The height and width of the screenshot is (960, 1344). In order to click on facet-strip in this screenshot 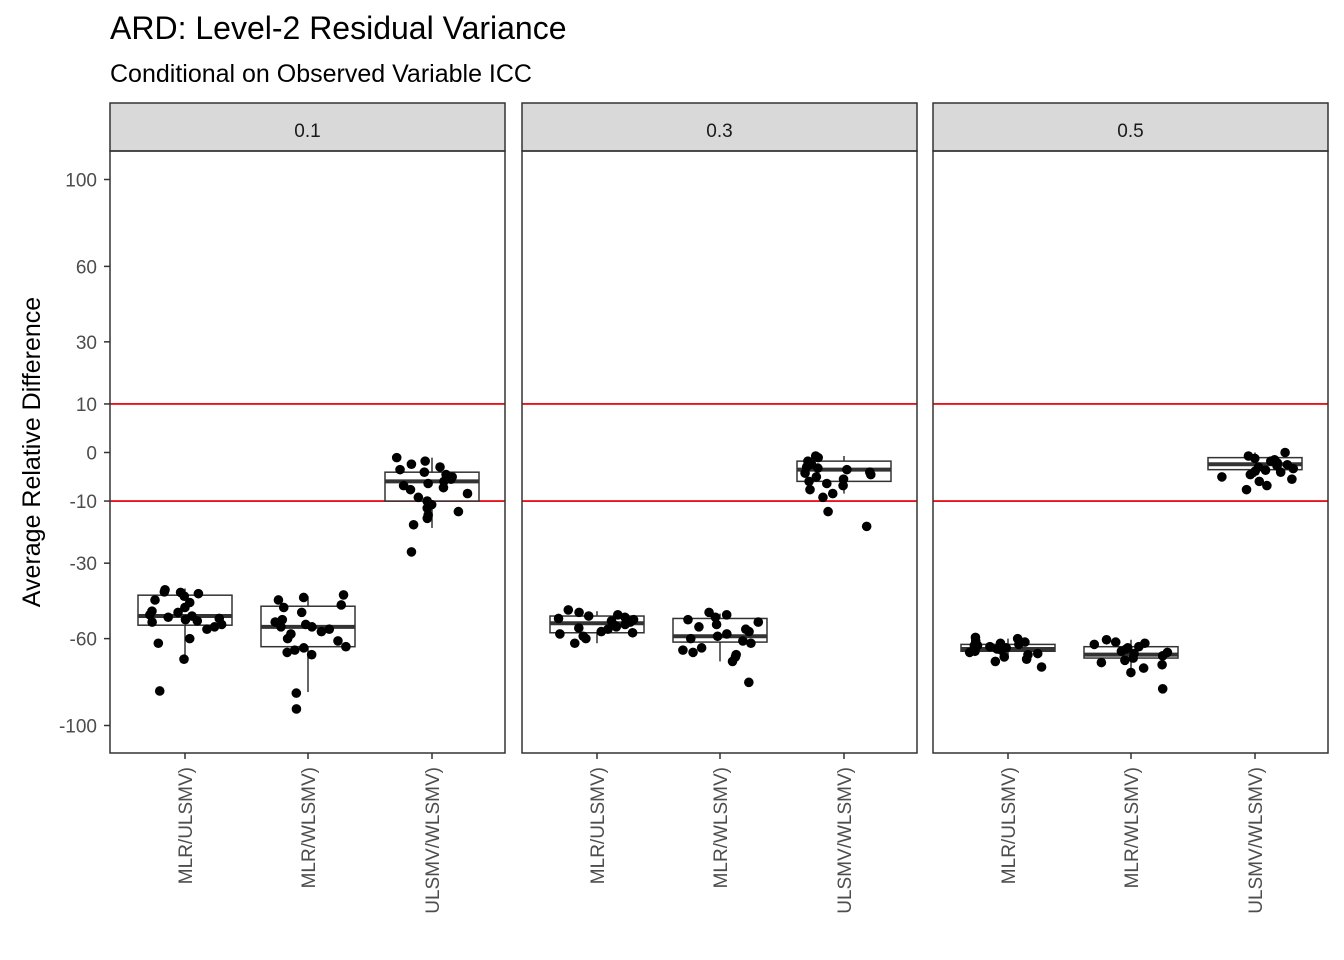, I will do `click(1130, 127)`.